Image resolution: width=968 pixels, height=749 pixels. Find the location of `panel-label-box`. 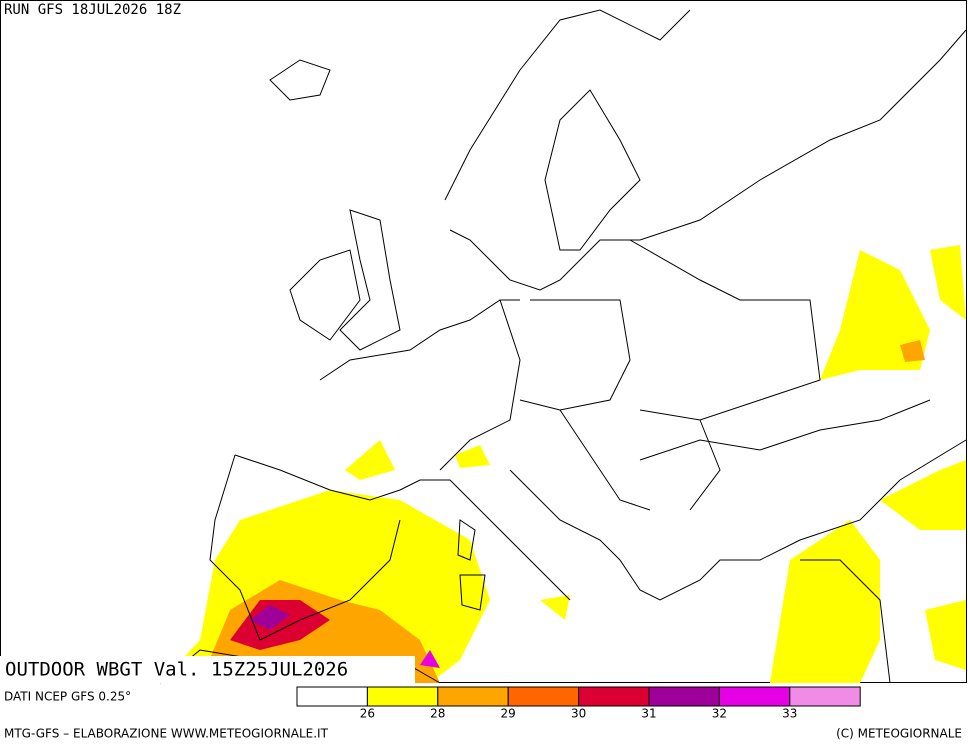

panel-label-box is located at coordinates (207, 669).